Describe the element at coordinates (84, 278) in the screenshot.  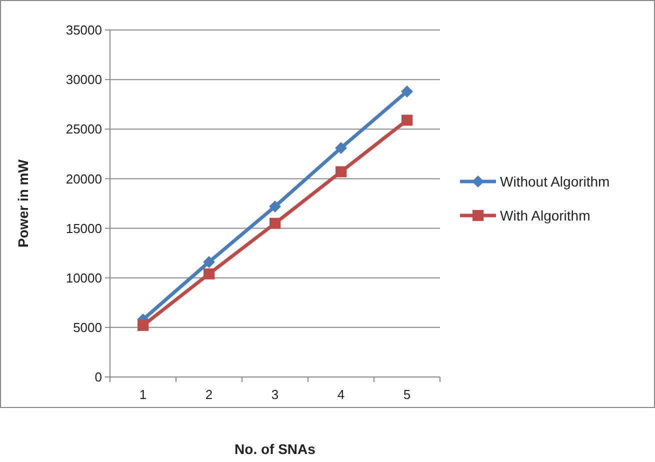
I see `y-tick-label: 10000` at that location.